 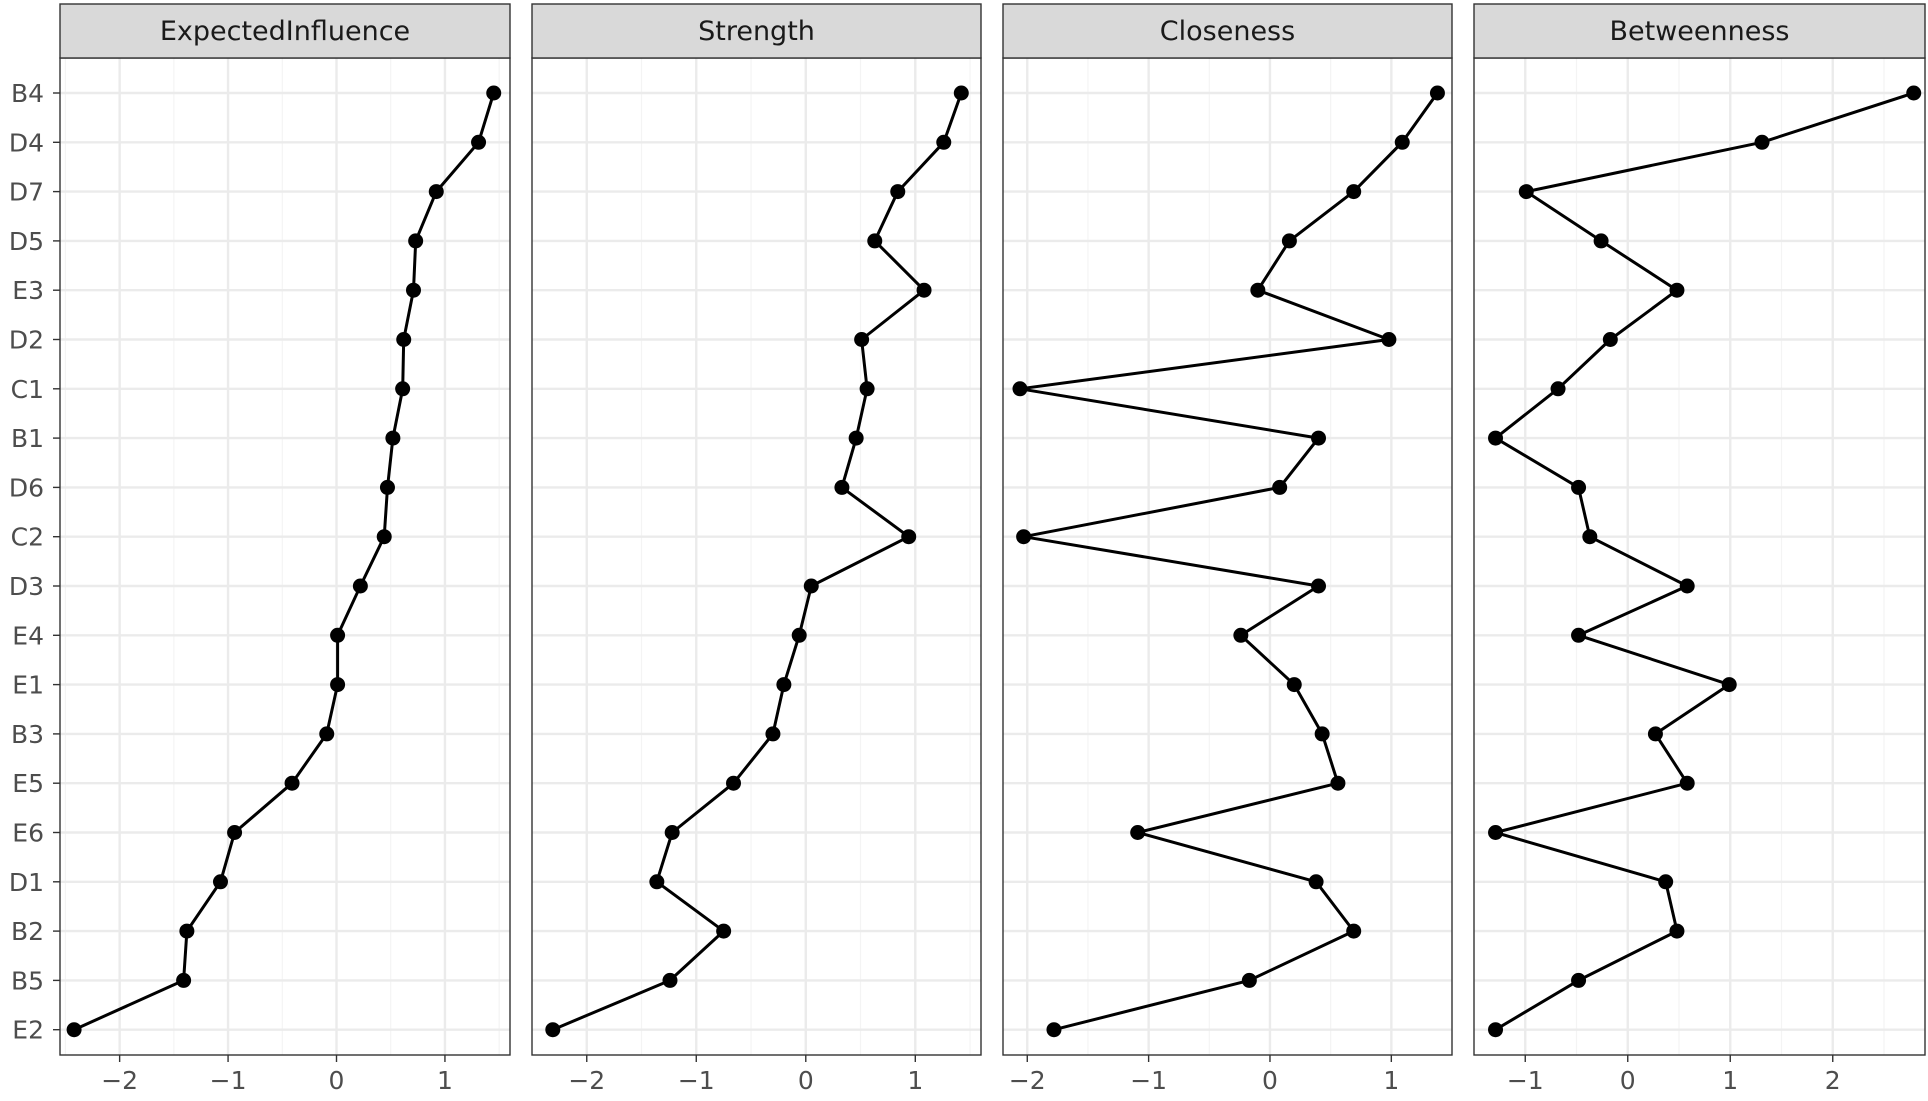 What do you see at coordinates (26, 882) in the screenshot?
I see `y-tick-label-d1: D1` at bounding box center [26, 882].